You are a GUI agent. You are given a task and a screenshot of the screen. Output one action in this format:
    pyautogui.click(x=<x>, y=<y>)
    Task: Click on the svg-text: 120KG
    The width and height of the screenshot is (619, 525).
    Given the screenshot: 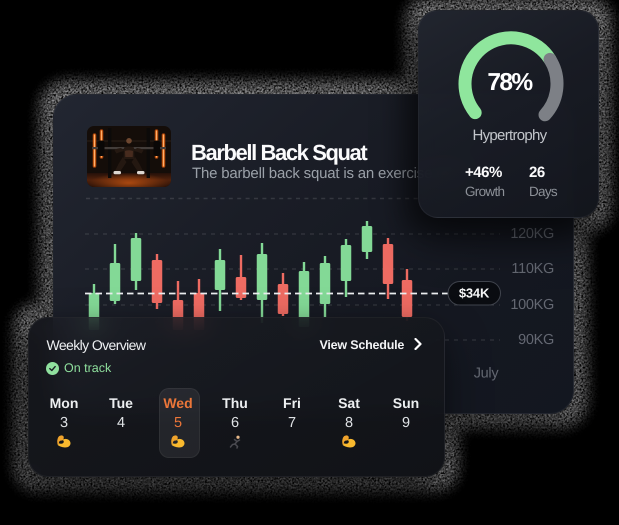 What is the action you would take?
    pyautogui.click(x=532, y=234)
    